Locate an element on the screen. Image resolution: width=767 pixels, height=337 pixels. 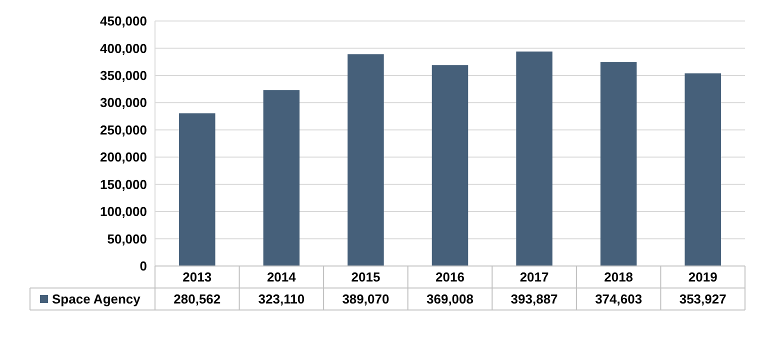
y-tick-label: 100,000 is located at coordinates (123, 212).